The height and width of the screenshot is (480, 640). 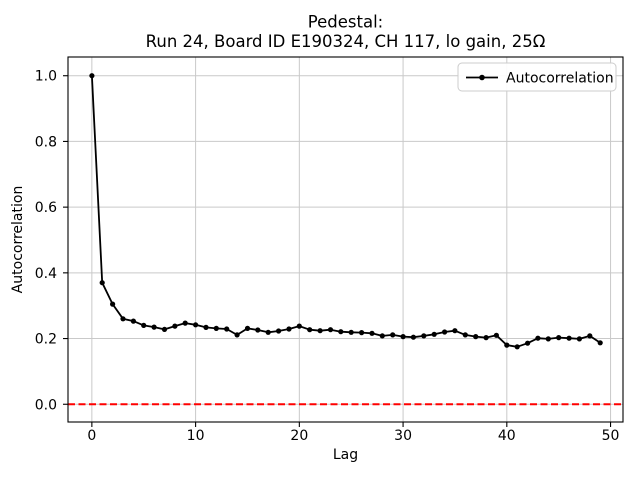 I want to click on x-tick-label: 0, so click(x=91, y=436).